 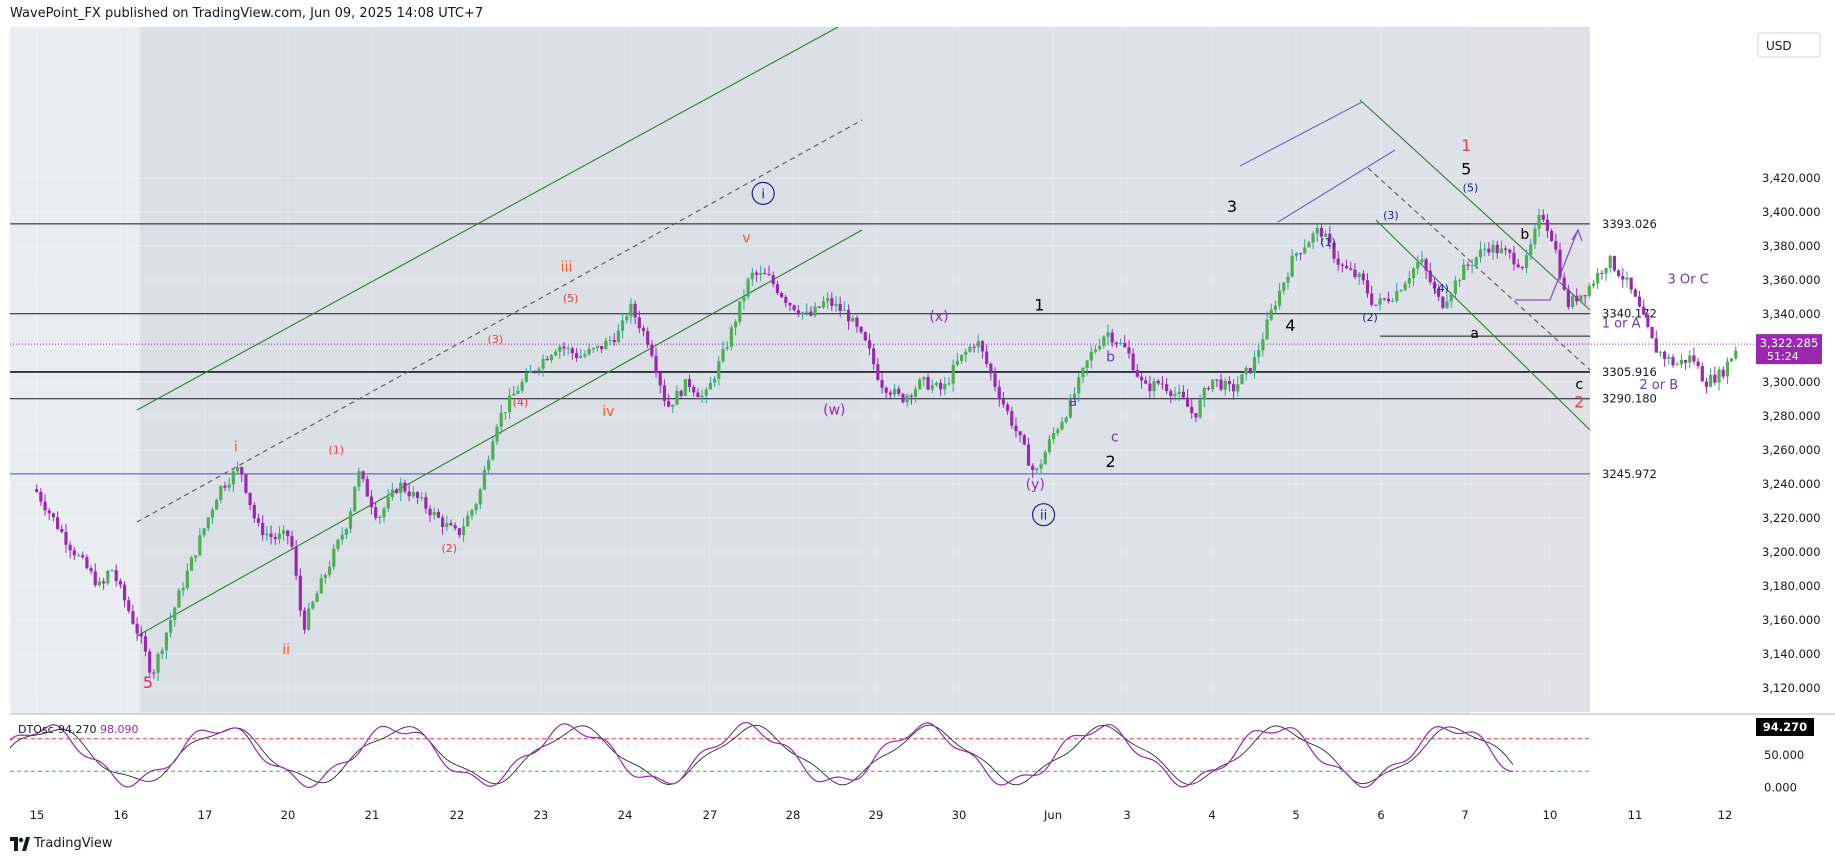 What do you see at coordinates (1370, 317) in the screenshot?
I see `wave-label: (2)` at bounding box center [1370, 317].